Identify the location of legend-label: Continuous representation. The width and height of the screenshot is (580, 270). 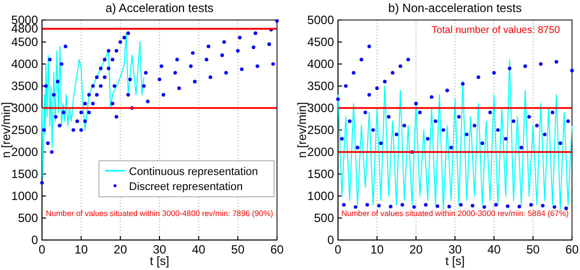
(193, 172).